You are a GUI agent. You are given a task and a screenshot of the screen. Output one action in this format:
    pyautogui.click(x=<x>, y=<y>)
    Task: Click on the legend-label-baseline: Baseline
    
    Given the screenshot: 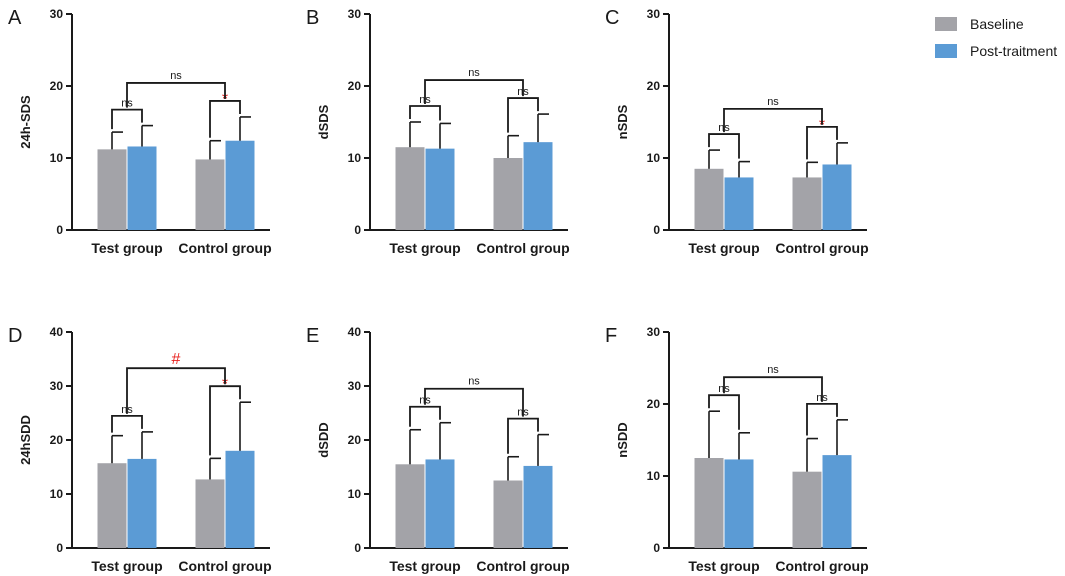 What is the action you would take?
    pyautogui.click(x=997, y=24)
    